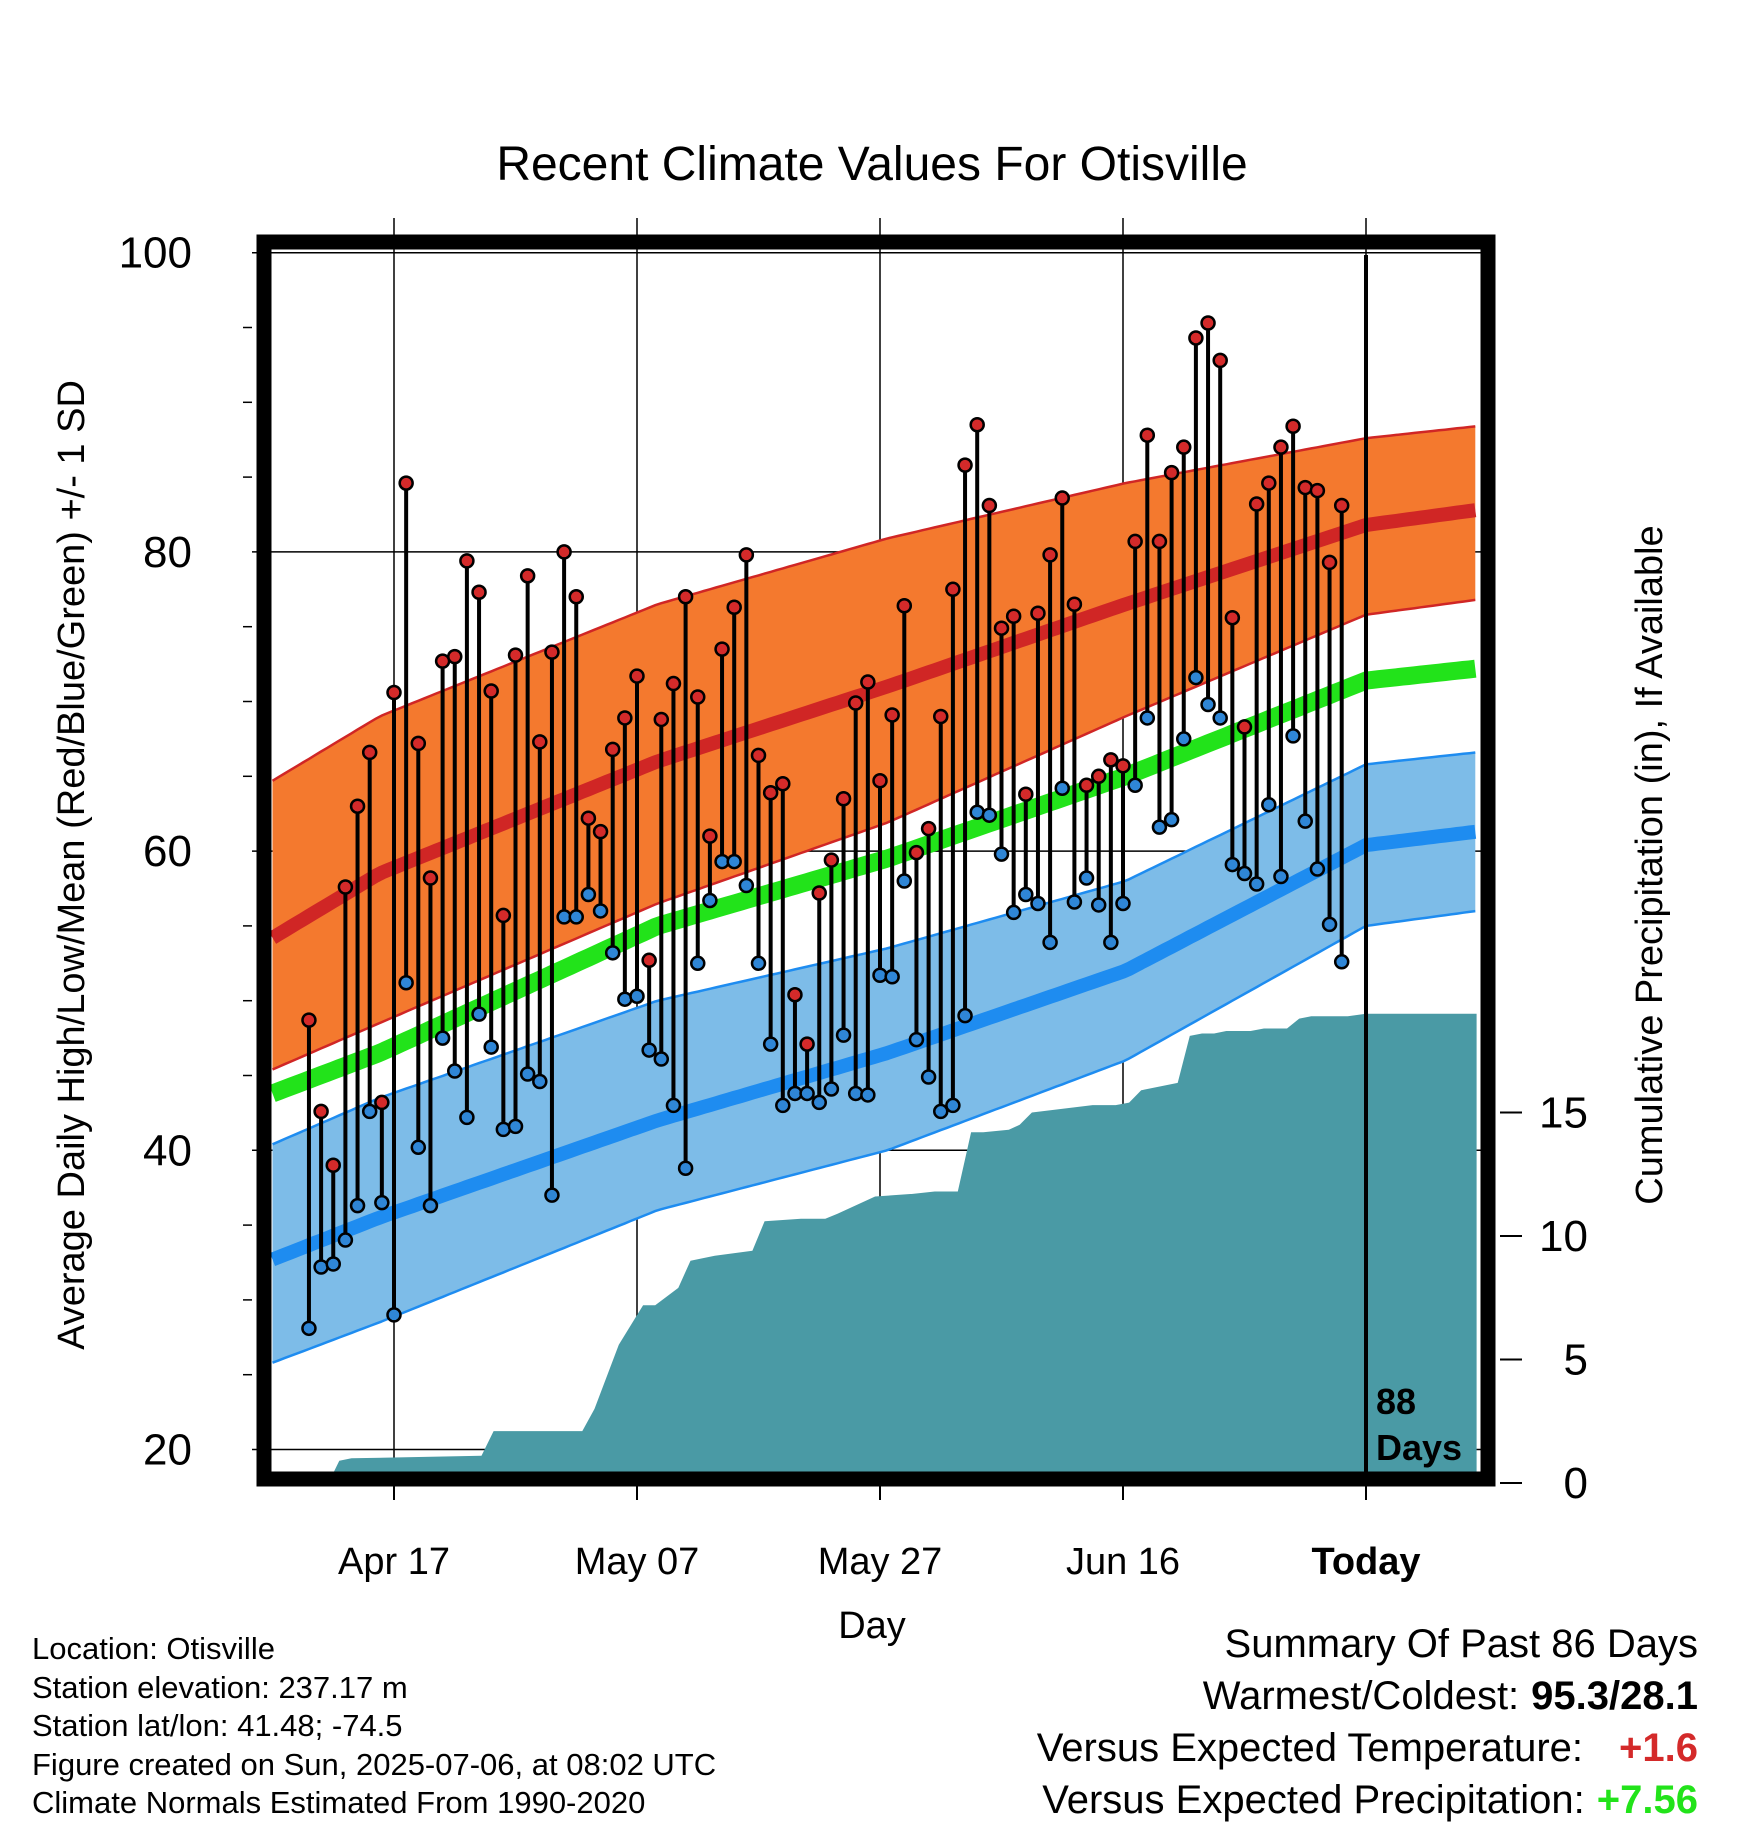 The image size is (1748, 1828). Describe the element at coordinates (1313, 1800) in the screenshot. I see `precip-vs-expected-label: Versus Expected Precipitation:` at that location.